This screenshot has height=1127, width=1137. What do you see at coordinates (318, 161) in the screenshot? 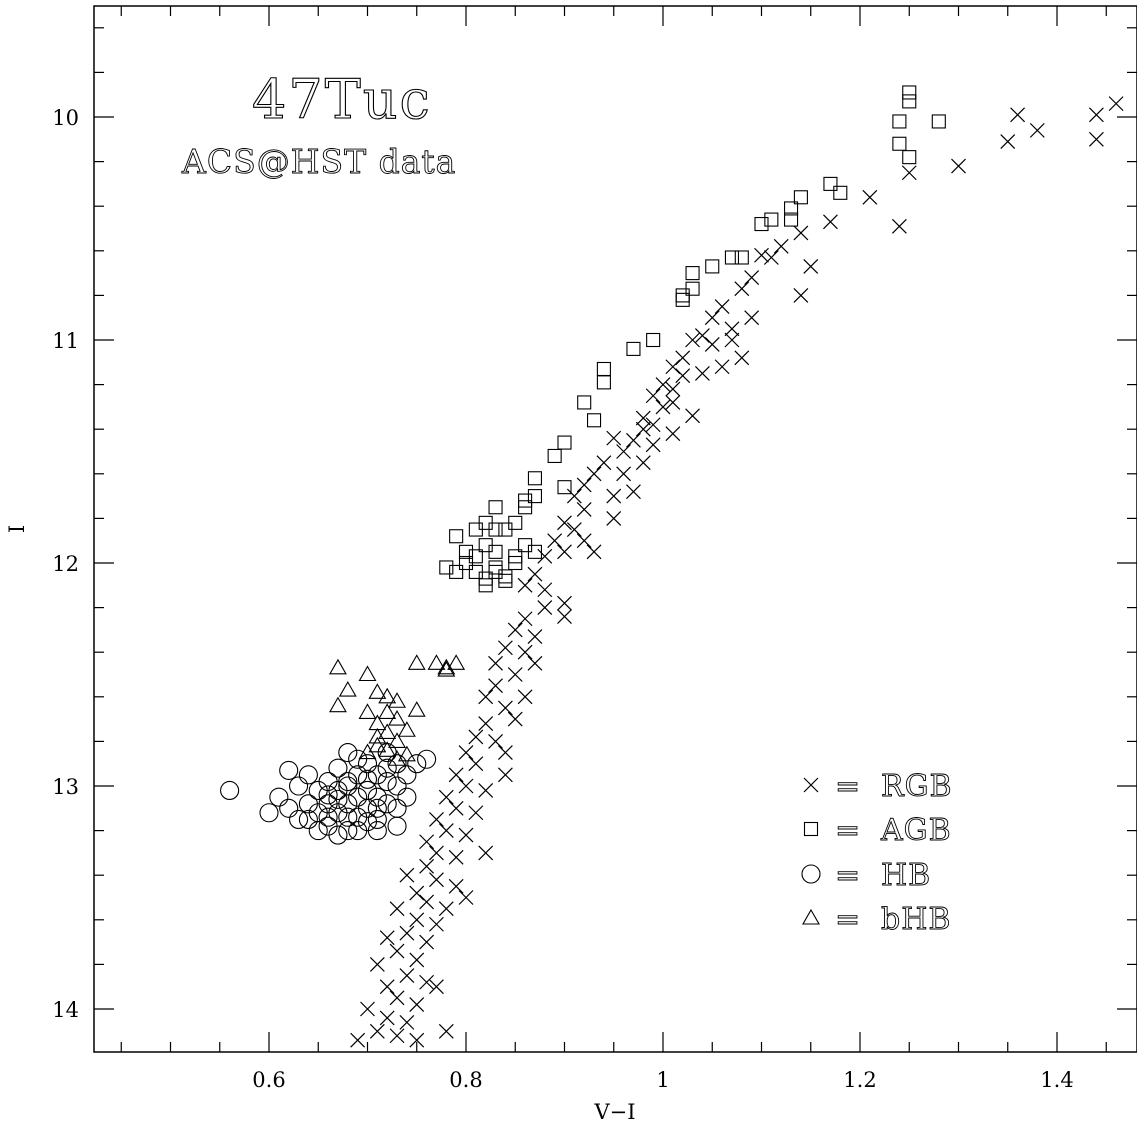
I see `chart-subtitle: ACS@HST data` at bounding box center [318, 161].